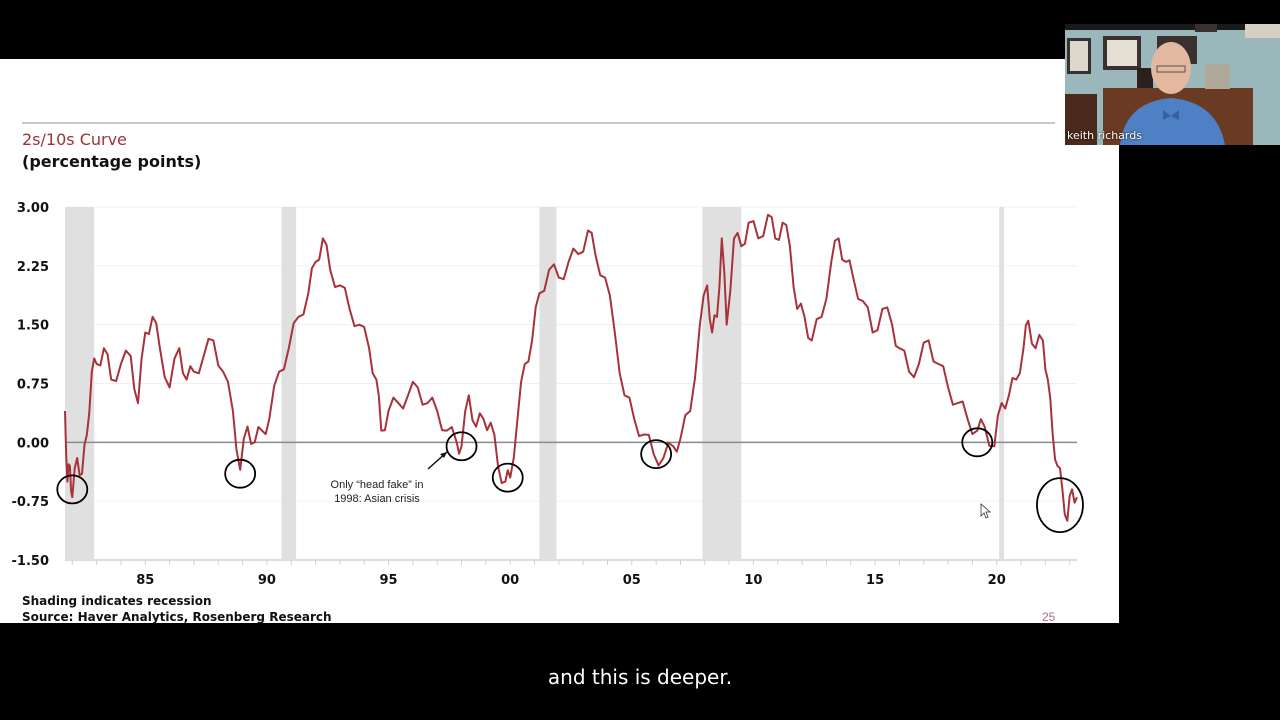 This screenshot has width=1280, height=720. Describe the element at coordinates (33, 443) in the screenshot. I see `svg-text: 0.00` at that location.